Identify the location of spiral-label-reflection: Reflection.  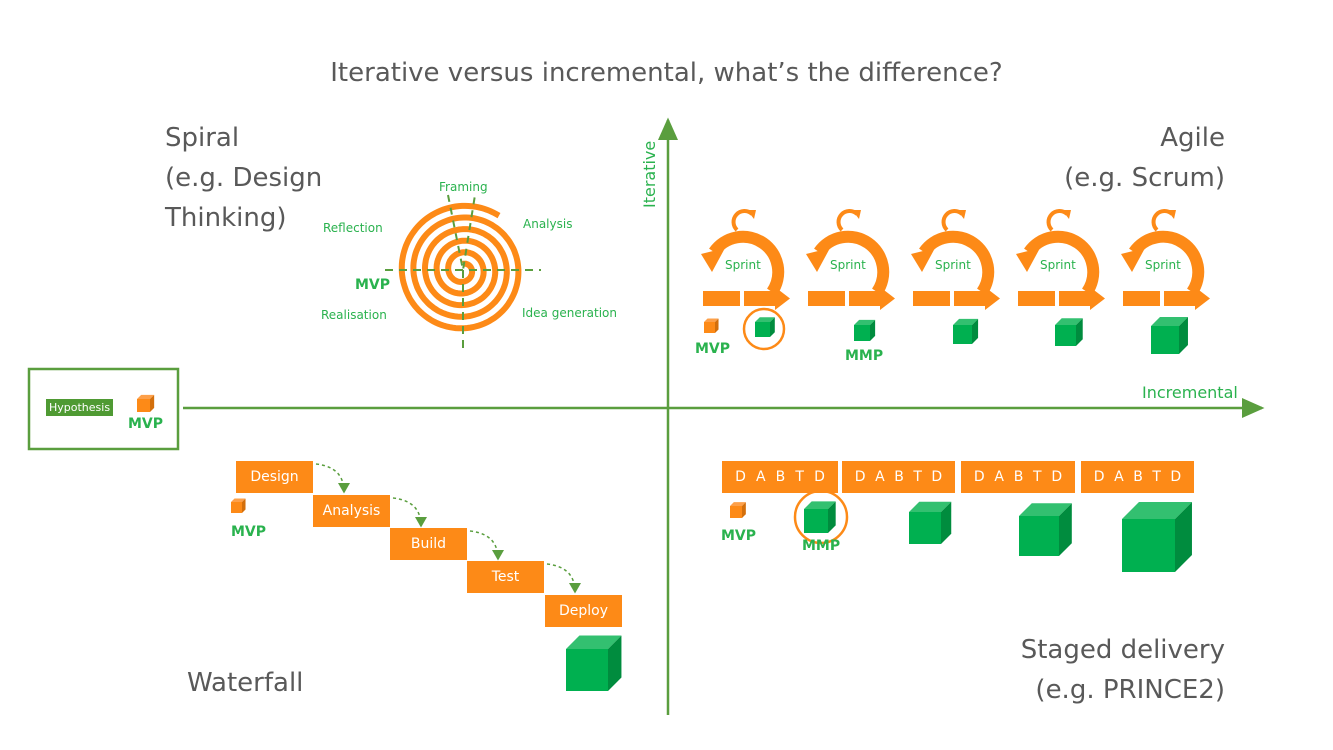
(353, 228).